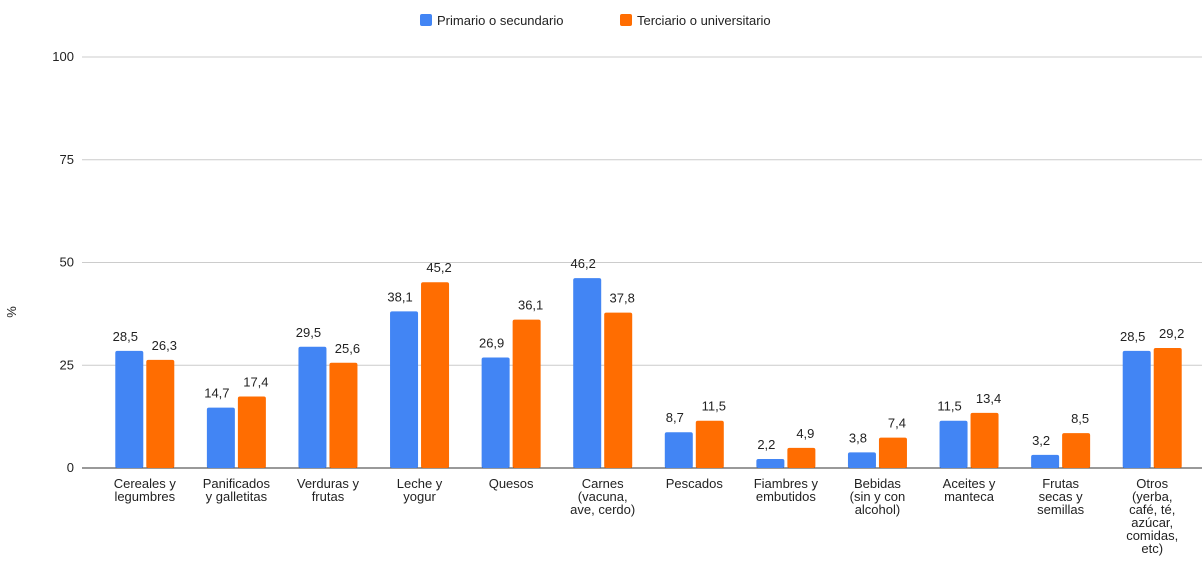 Image resolution: width=1202 pixels, height=568 pixels. I want to click on value-label: 13,4, so click(988, 398).